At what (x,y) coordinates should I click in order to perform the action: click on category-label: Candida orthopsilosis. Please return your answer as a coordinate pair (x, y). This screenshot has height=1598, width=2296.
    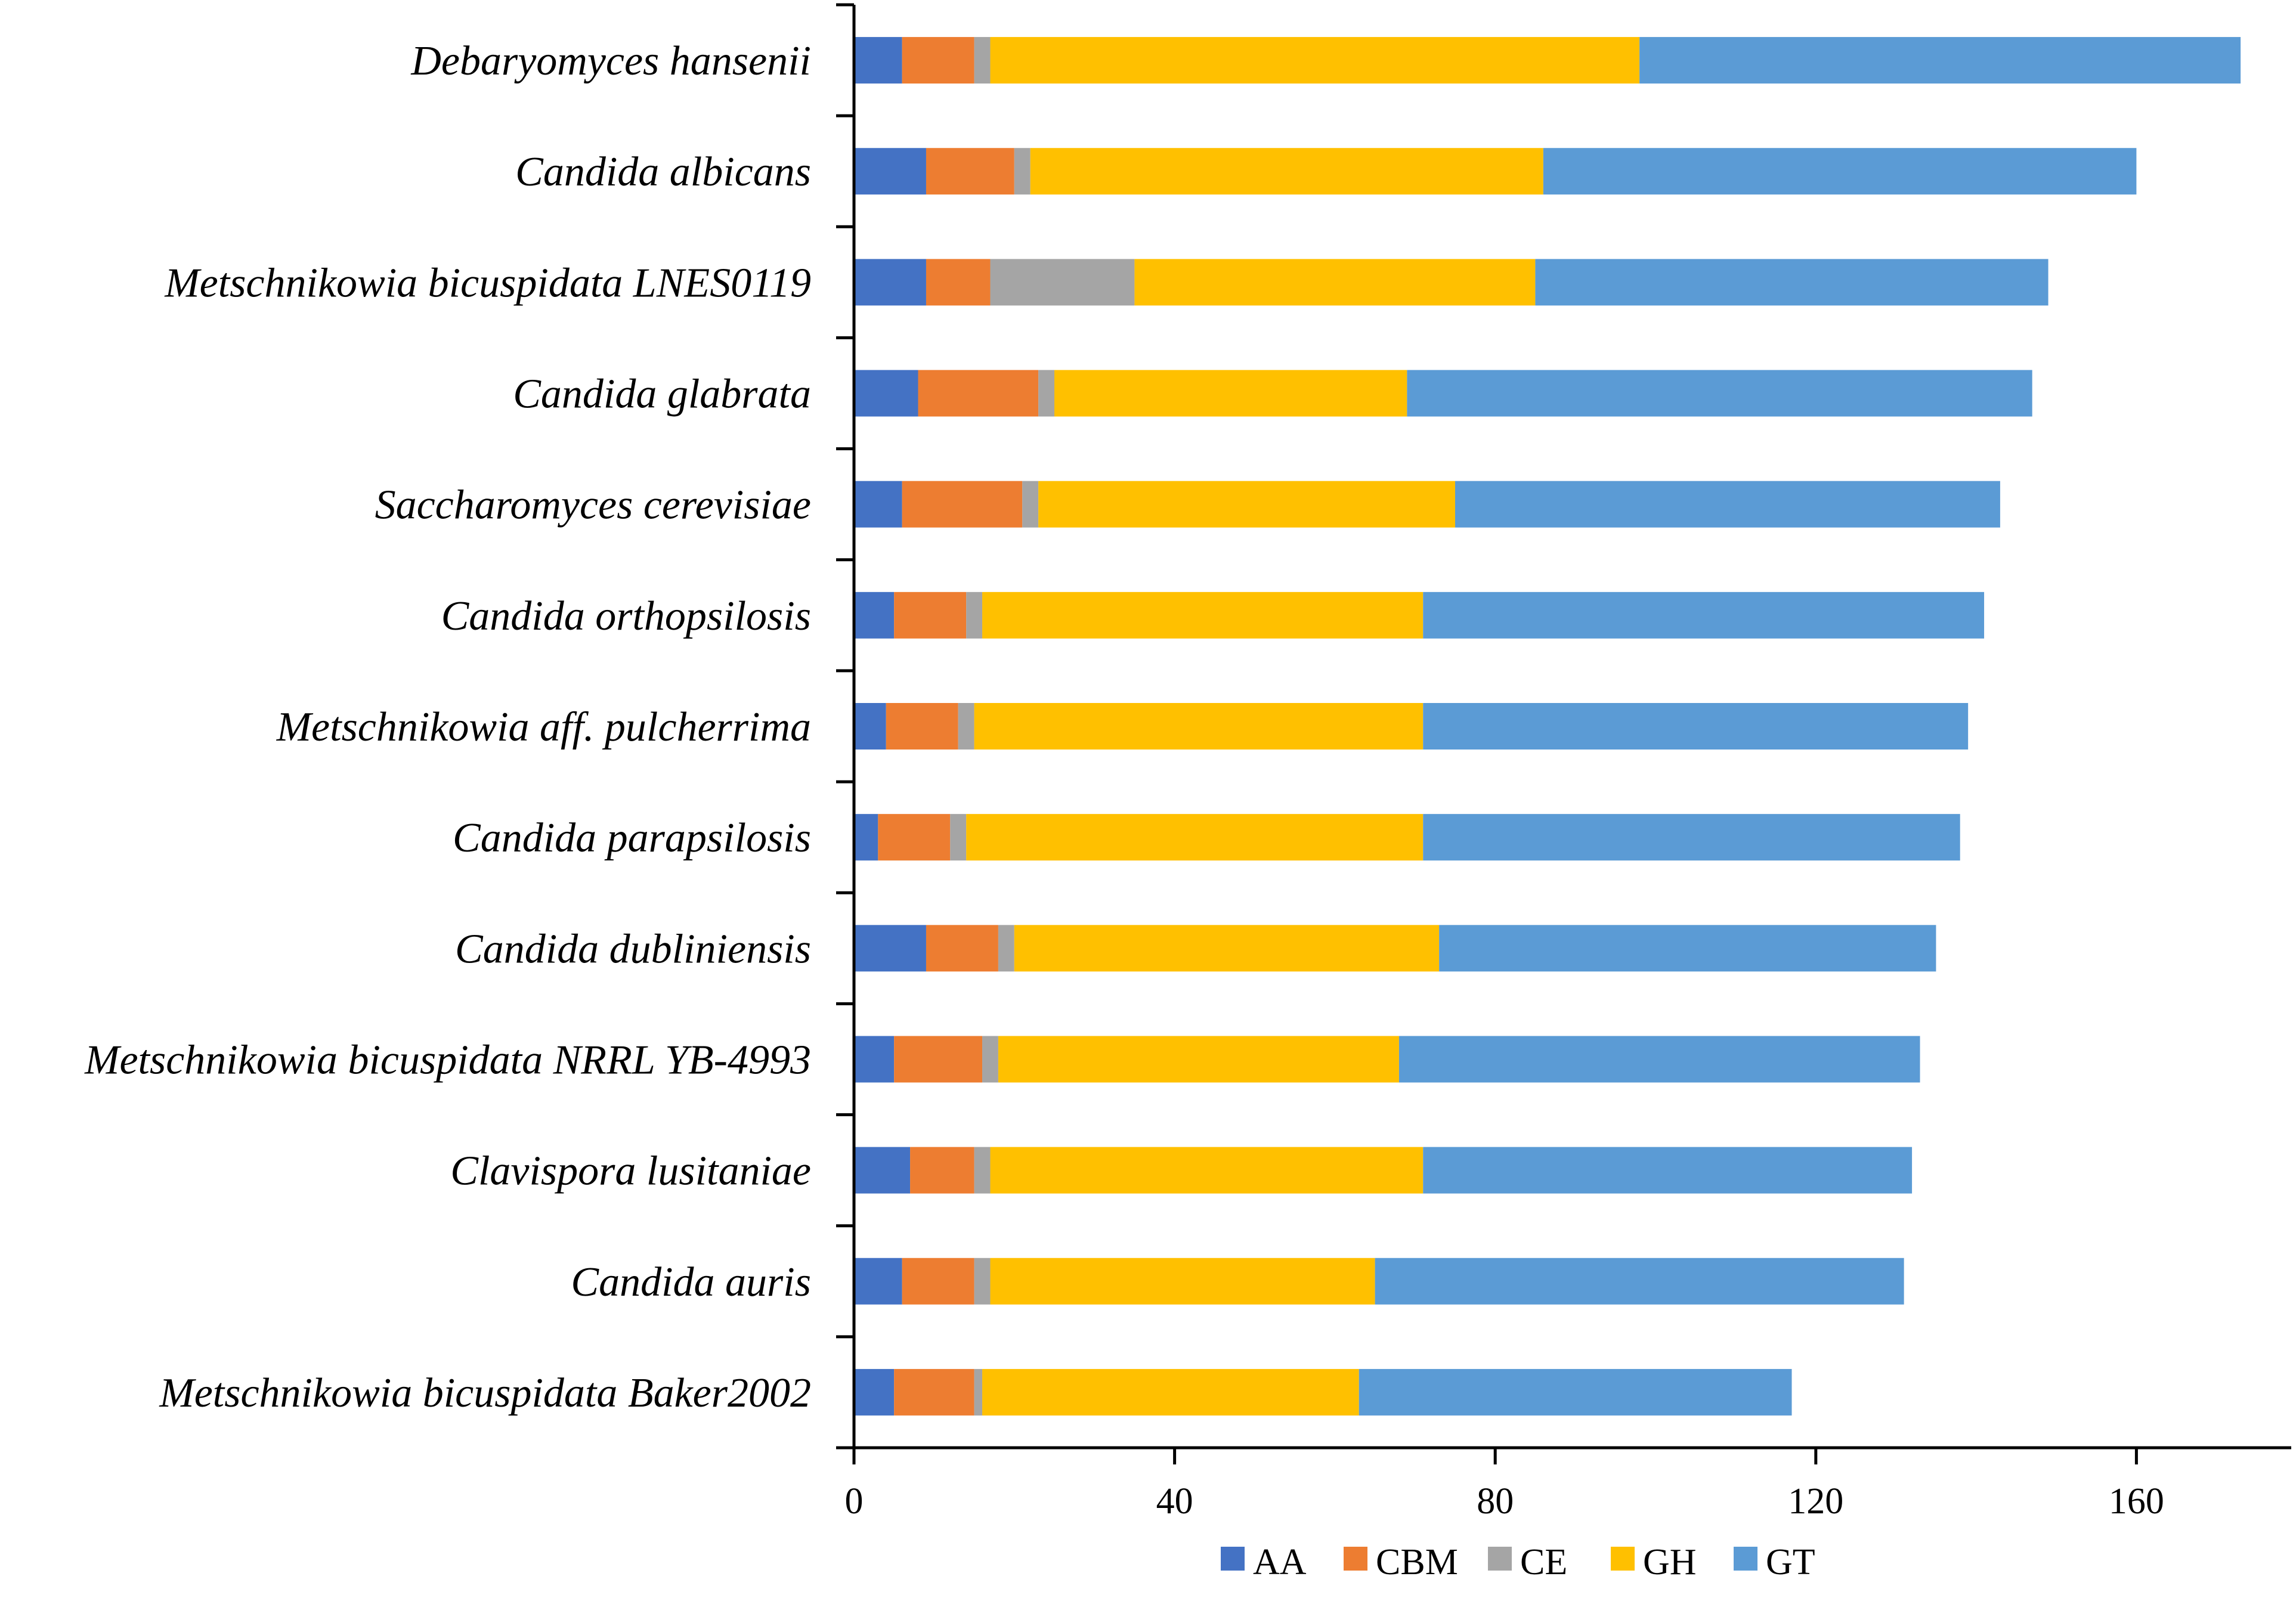
    Looking at the image, I should click on (626, 616).